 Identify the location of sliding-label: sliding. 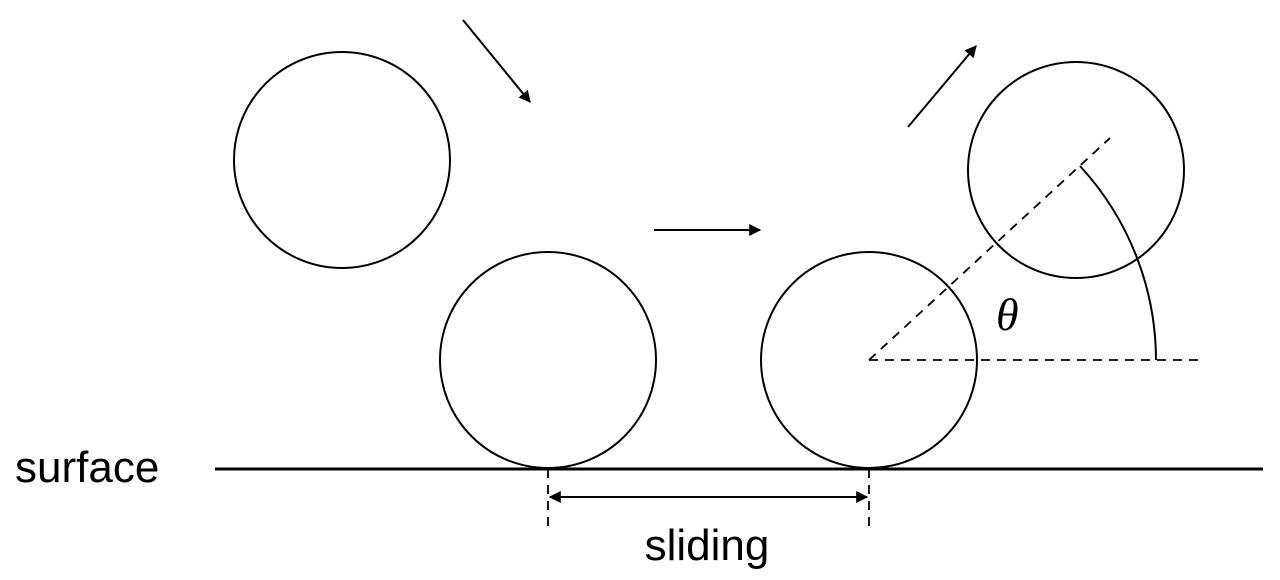
(707, 545).